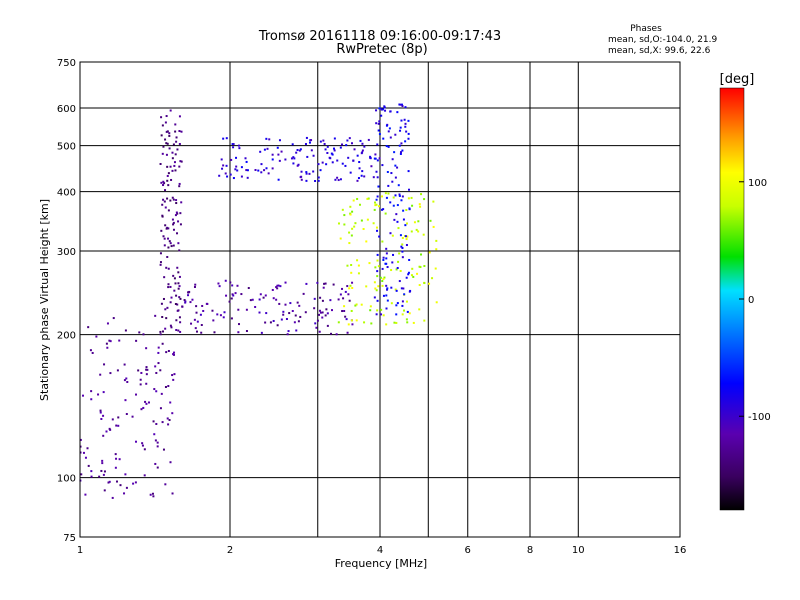 This screenshot has width=800, height=600. Describe the element at coordinates (468, 550) in the screenshot. I see `x-tick-label: 6` at that location.